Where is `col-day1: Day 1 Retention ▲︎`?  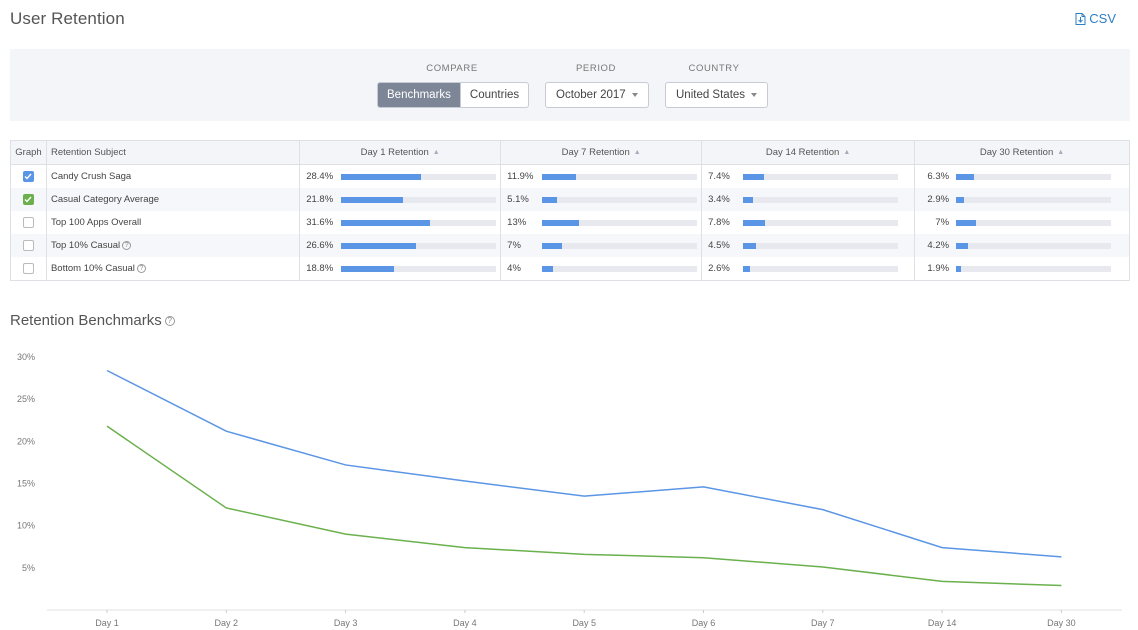 col-day1: Day 1 Retention ▲︎ is located at coordinates (400, 152).